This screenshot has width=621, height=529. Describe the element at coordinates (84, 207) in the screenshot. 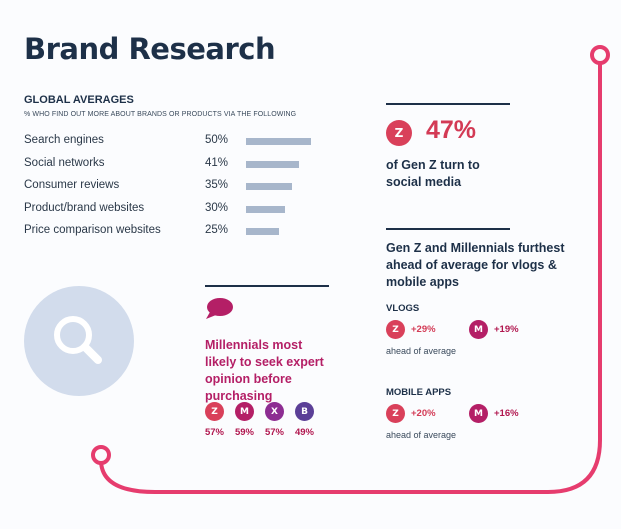

I see `category-label: Product/brand websites` at that location.